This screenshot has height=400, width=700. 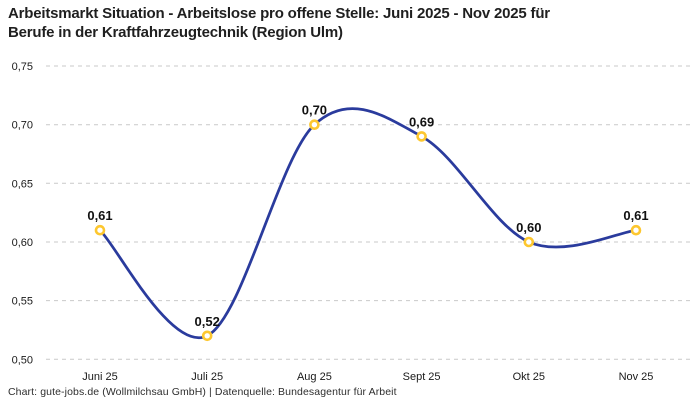 I want to click on x-tick-label: Nov 25, so click(x=636, y=377).